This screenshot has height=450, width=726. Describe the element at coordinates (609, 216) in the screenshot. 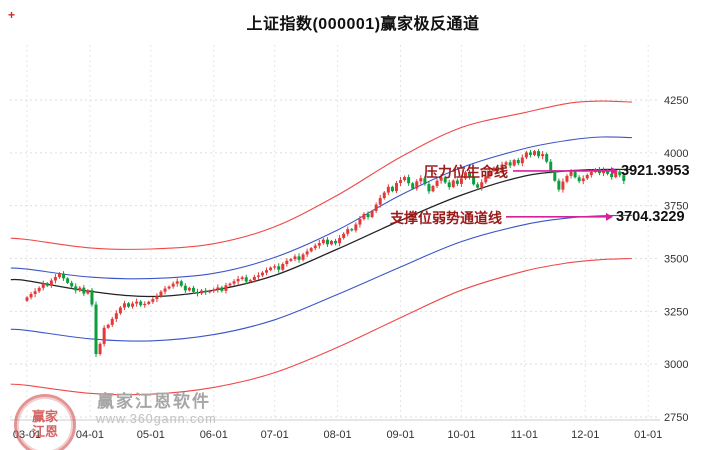

I see `support-arrow-arrowhead` at that location.